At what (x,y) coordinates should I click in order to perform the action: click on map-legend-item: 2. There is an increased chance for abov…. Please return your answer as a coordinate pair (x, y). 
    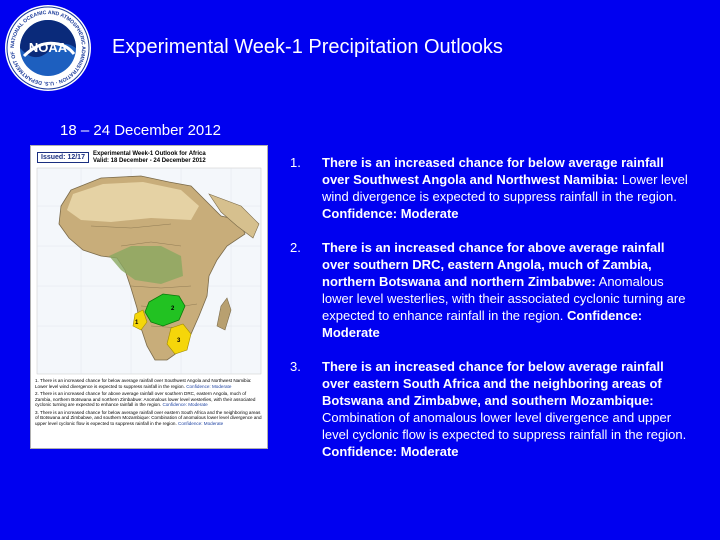
    Looking at the image, I should click on (145, 399).